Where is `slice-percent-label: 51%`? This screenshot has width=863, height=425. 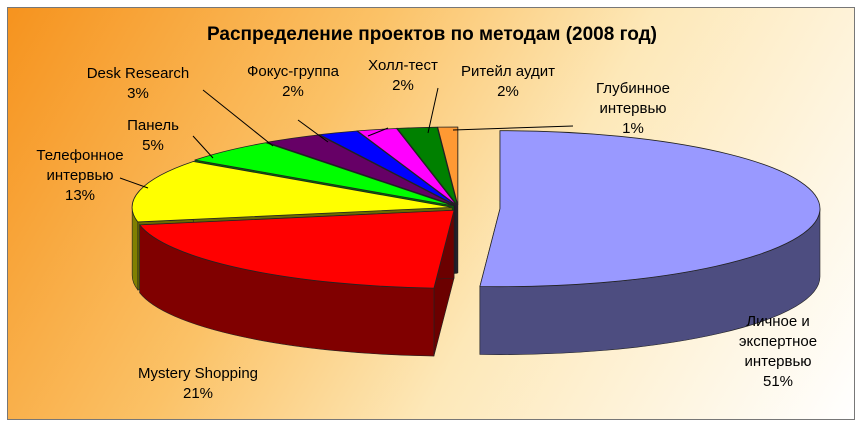 slice-percent-label: 51% is located at coordinates (778, 381).